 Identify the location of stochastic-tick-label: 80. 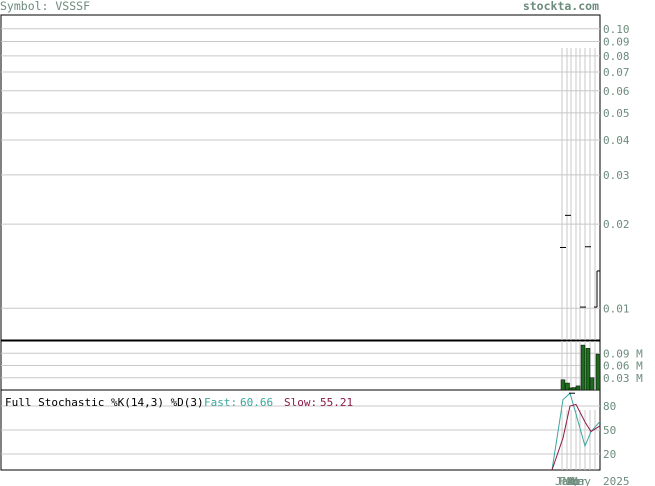
(609, 406).